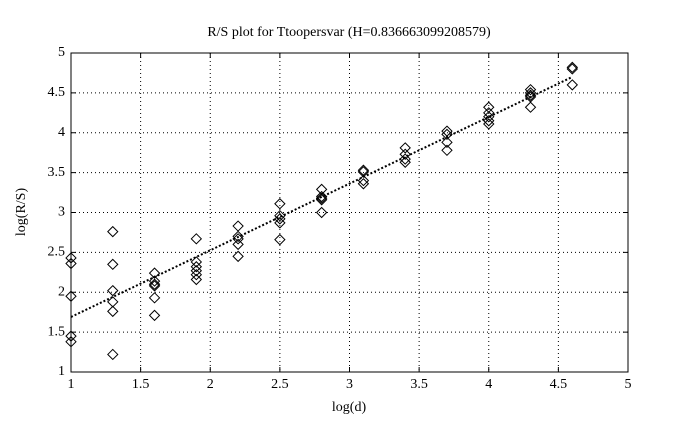 This screenshot has height=435, width=678. What do you see at coordinates (61, 212) in the screenshot?
I see `y-tick-label: 3` at bounding box center [61, 212].